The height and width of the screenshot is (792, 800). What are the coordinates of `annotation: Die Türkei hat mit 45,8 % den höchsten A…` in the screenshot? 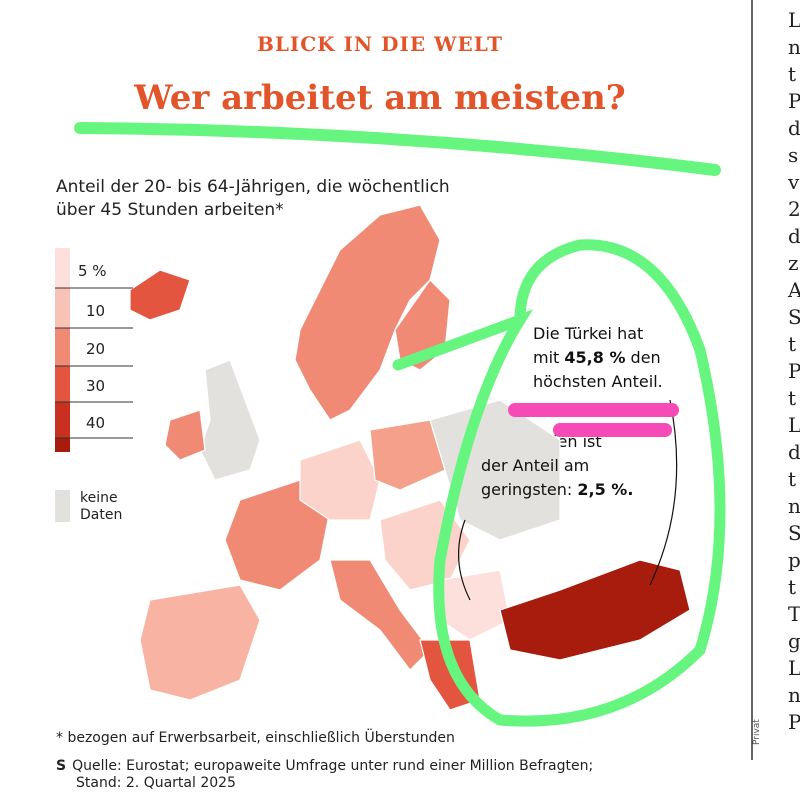 It's located at (598, 358).